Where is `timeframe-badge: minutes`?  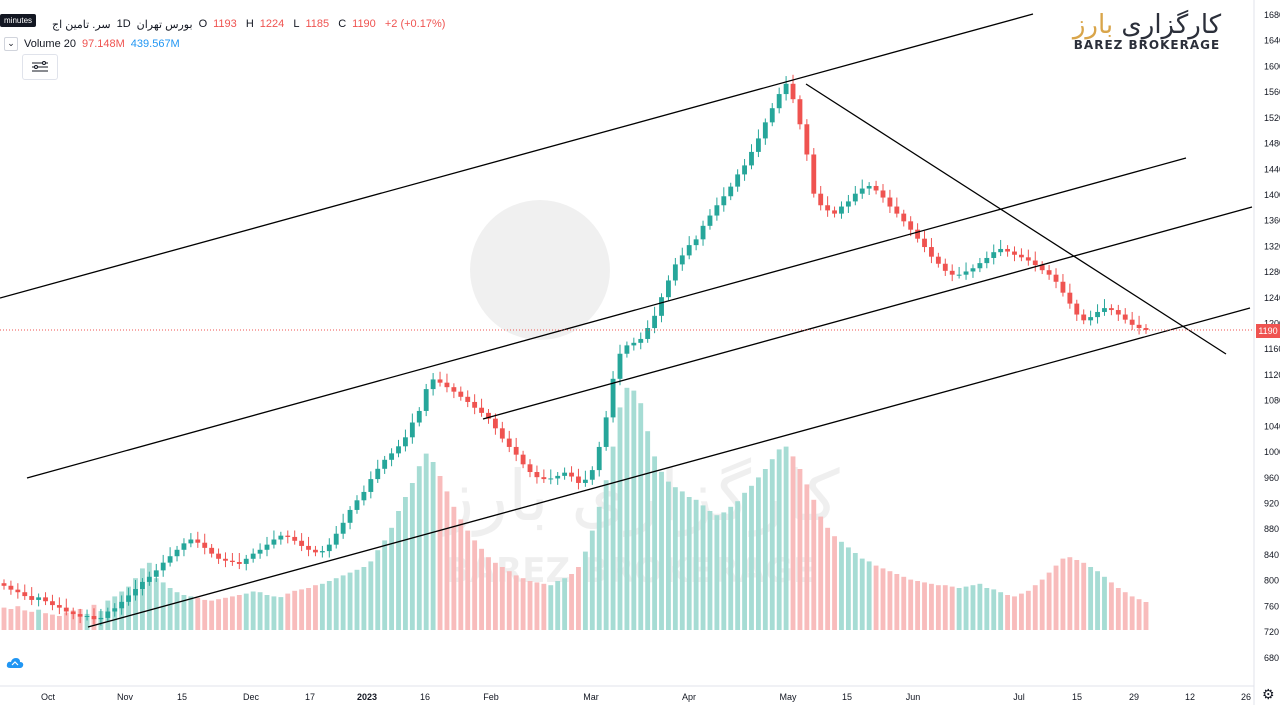
timeframe-badge: minutes is located at coordinates (18, 20).